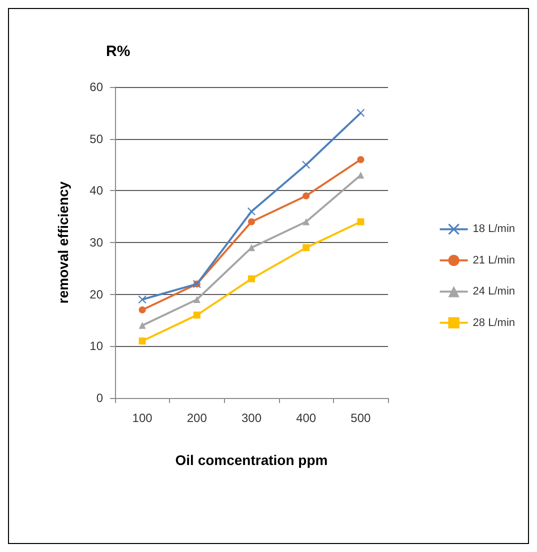  I want to click on x-tick-label: 400, so click(306, 418).